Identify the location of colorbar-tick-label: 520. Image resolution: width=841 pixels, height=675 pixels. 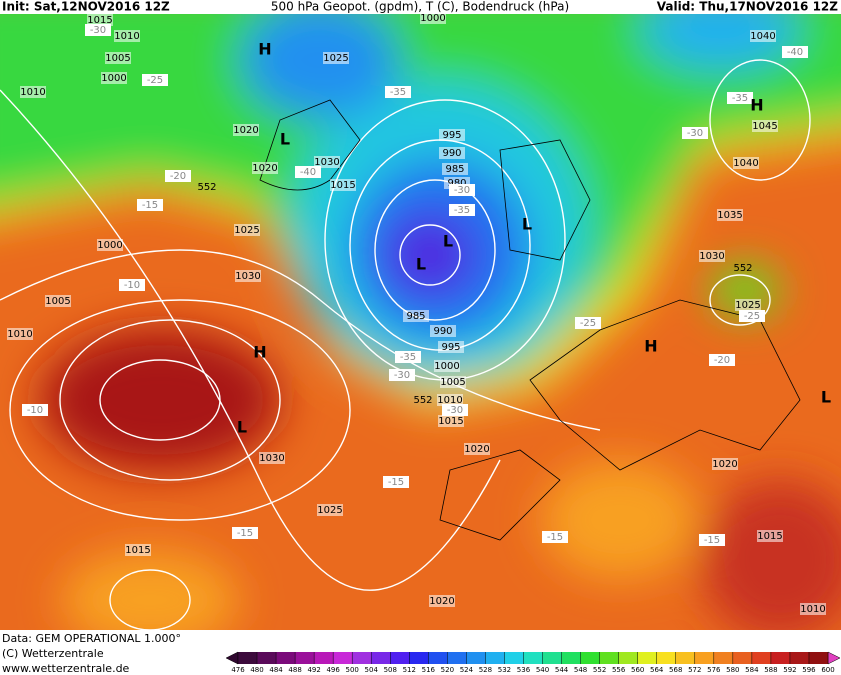
(447, 670).